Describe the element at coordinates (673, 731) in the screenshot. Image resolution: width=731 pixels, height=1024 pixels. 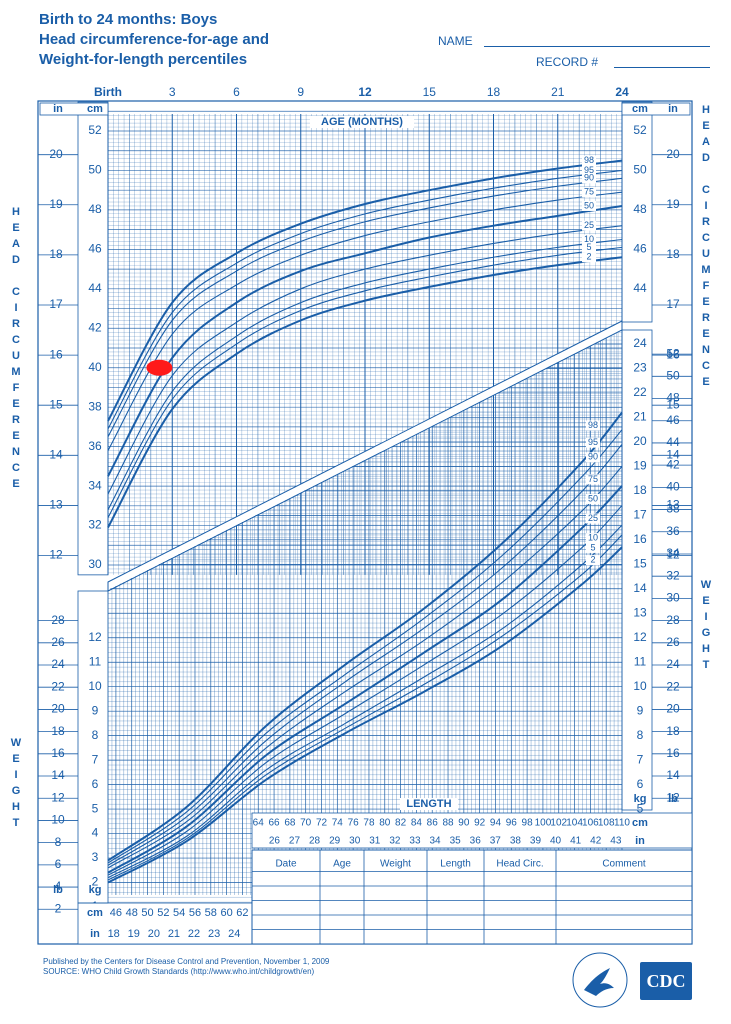
I see `y-tick-label-lb-right: 18` at that location.